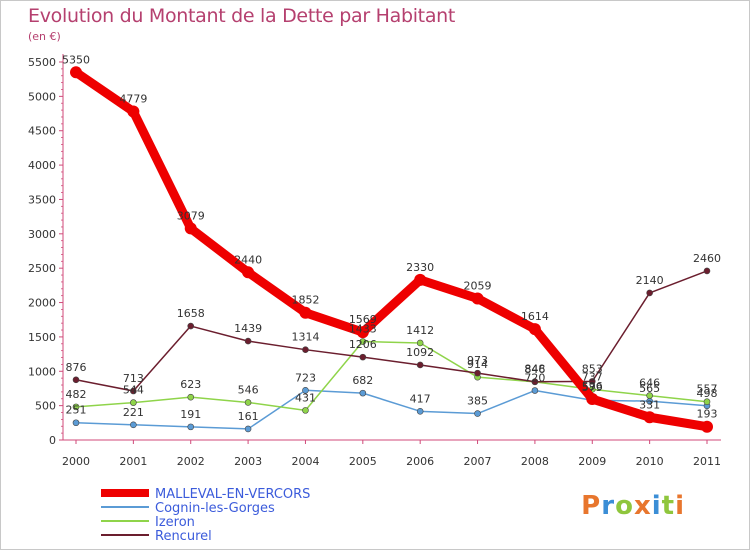  I want to click on data-label: 723, so click(305, 377).